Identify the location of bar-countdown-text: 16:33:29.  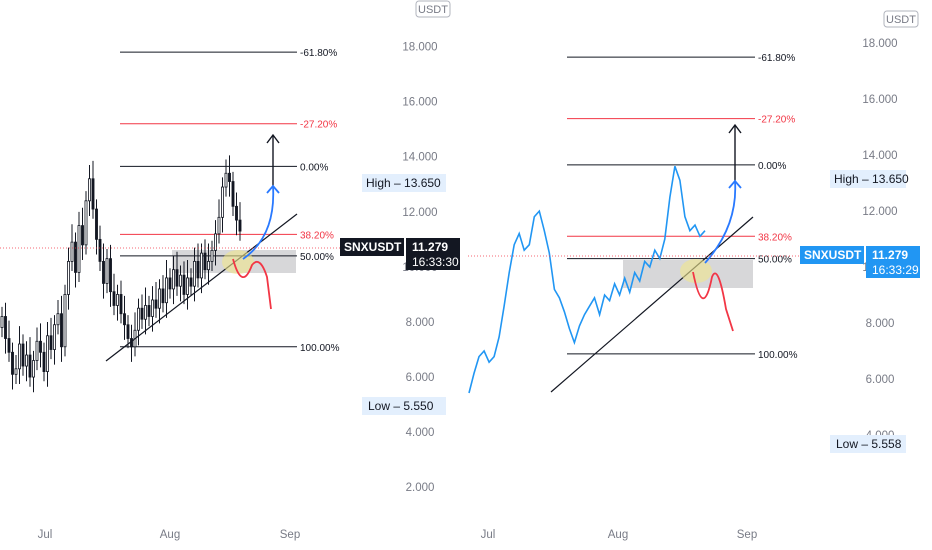
(895, 270).